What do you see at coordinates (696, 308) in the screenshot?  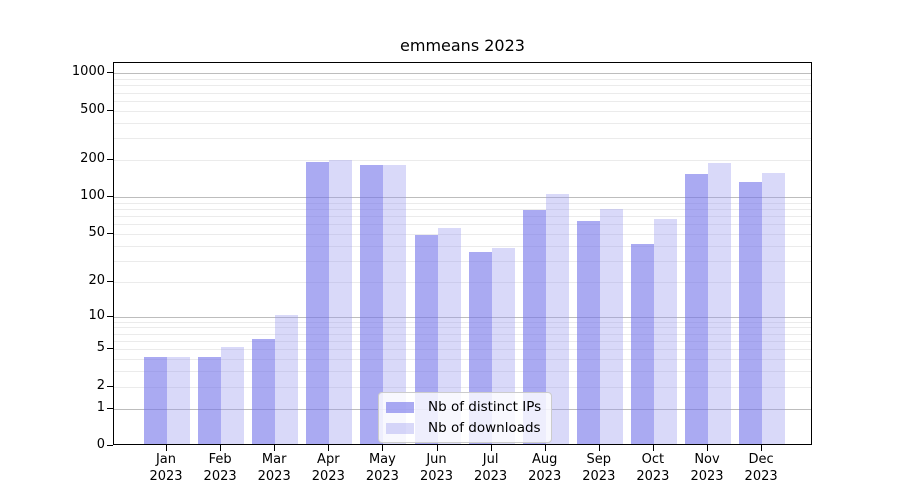 I see `bar-distinct-ips-nov` at bounding box center [696, 308].